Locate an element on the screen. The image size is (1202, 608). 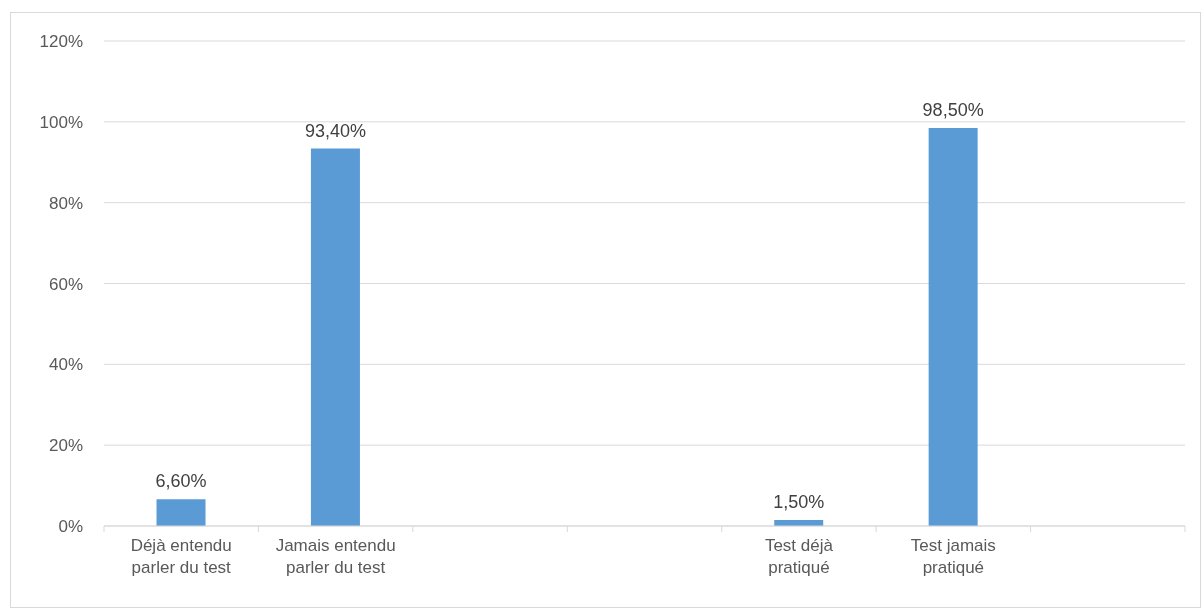
y-tick-label: 60% is located at coordinates (65, 284).